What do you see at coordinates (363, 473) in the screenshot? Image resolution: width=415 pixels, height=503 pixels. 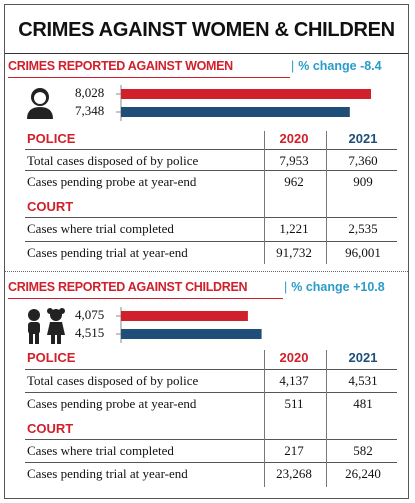 I see `table-cell: 26,240` at bounding box center [363, 473].